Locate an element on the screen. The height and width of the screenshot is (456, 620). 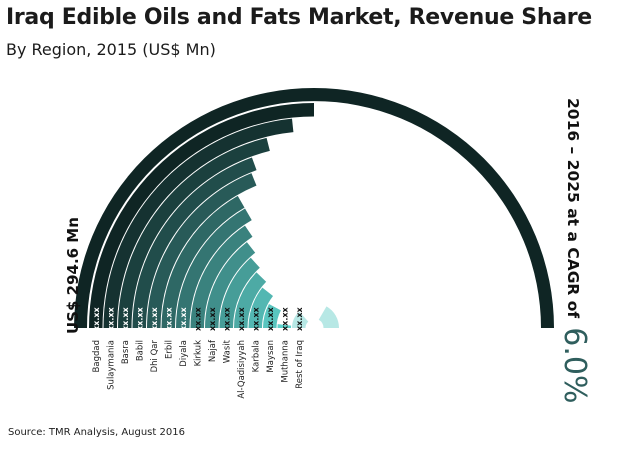
arc-sulaymania is located at coordinates (198, 223).